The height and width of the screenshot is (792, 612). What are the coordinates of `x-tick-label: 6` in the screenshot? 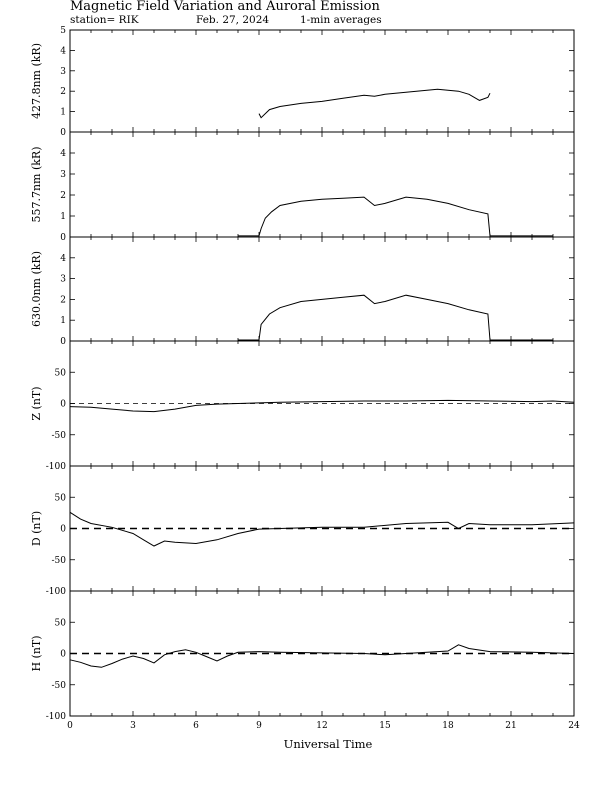 It's located at (196, 726).